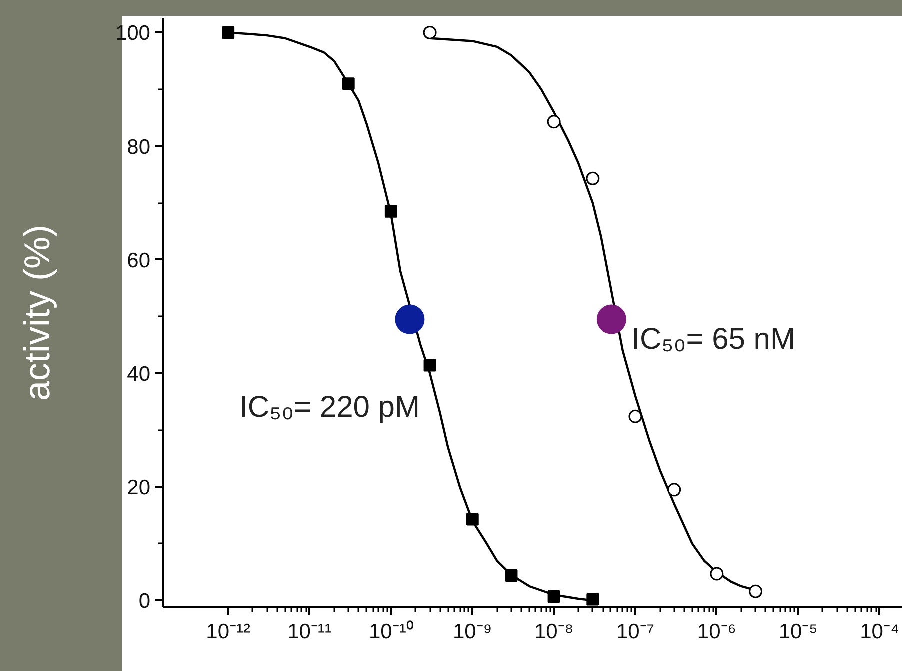  What do you see at coordinates (144, 602) in the screenshot?
I see `y-tick-label: 0` at bounding box center [144, 602].